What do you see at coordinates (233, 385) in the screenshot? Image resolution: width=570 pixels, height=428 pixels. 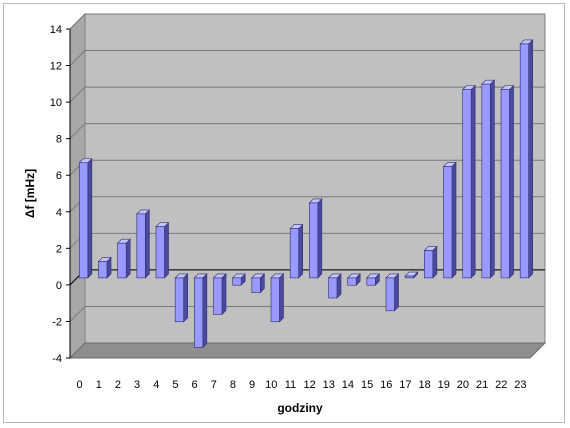 I see `x-tick-label: 8` at bounding box center [233, 385].